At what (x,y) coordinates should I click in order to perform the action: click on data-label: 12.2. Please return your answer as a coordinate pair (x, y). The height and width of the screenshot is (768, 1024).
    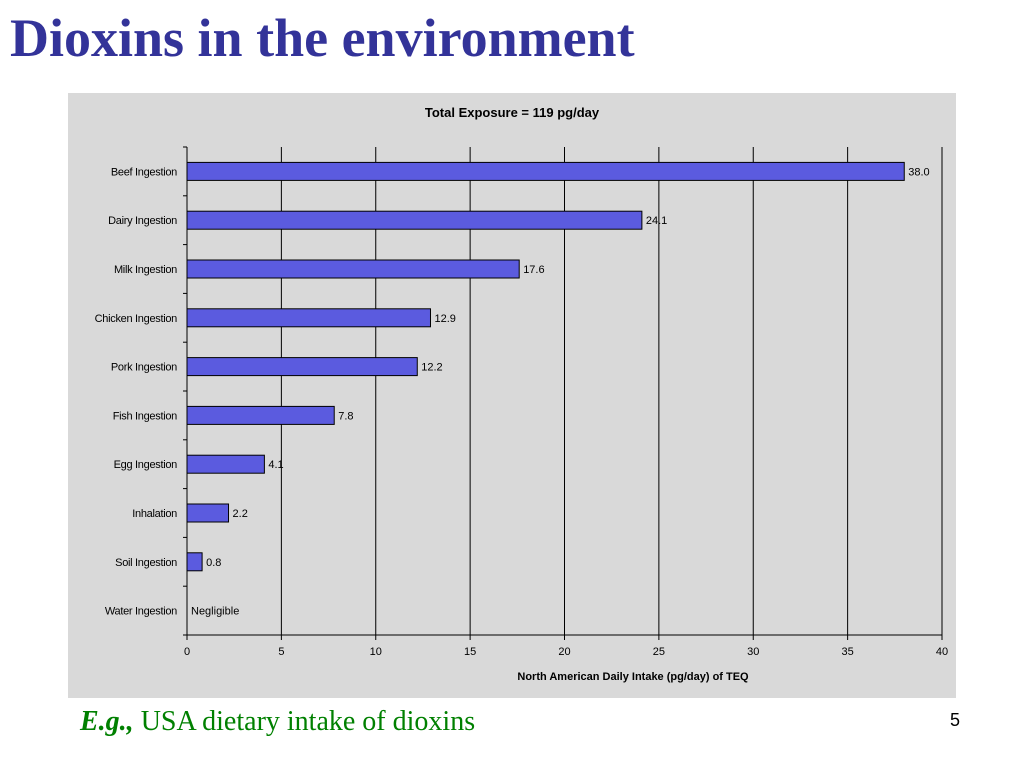
    Looking at the image, I should click on (431, 368).